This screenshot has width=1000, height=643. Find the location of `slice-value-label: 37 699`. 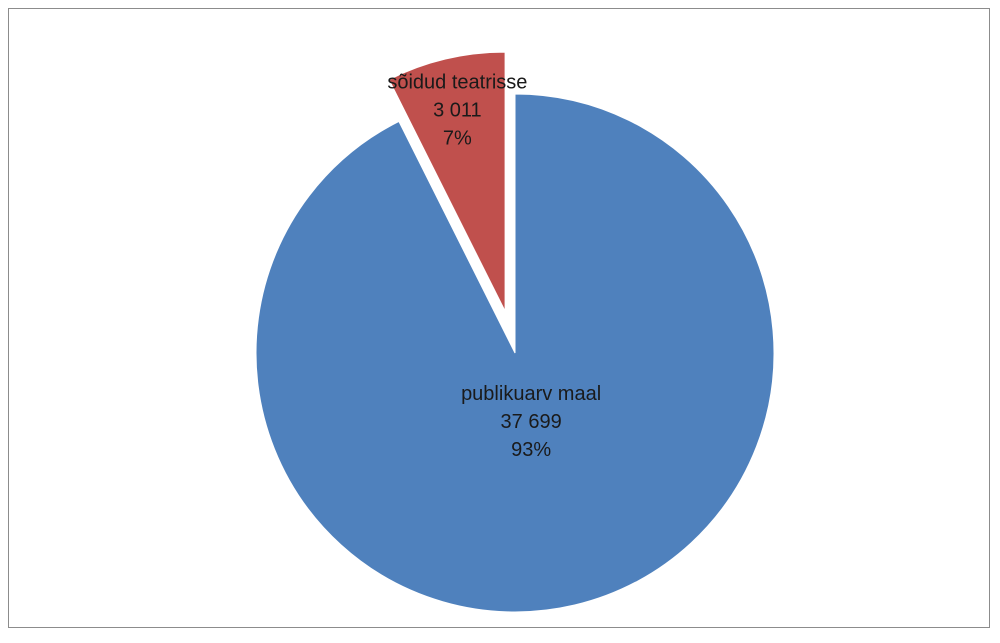

slice-value-label: 37 699 is located at coordinates (531, 422).